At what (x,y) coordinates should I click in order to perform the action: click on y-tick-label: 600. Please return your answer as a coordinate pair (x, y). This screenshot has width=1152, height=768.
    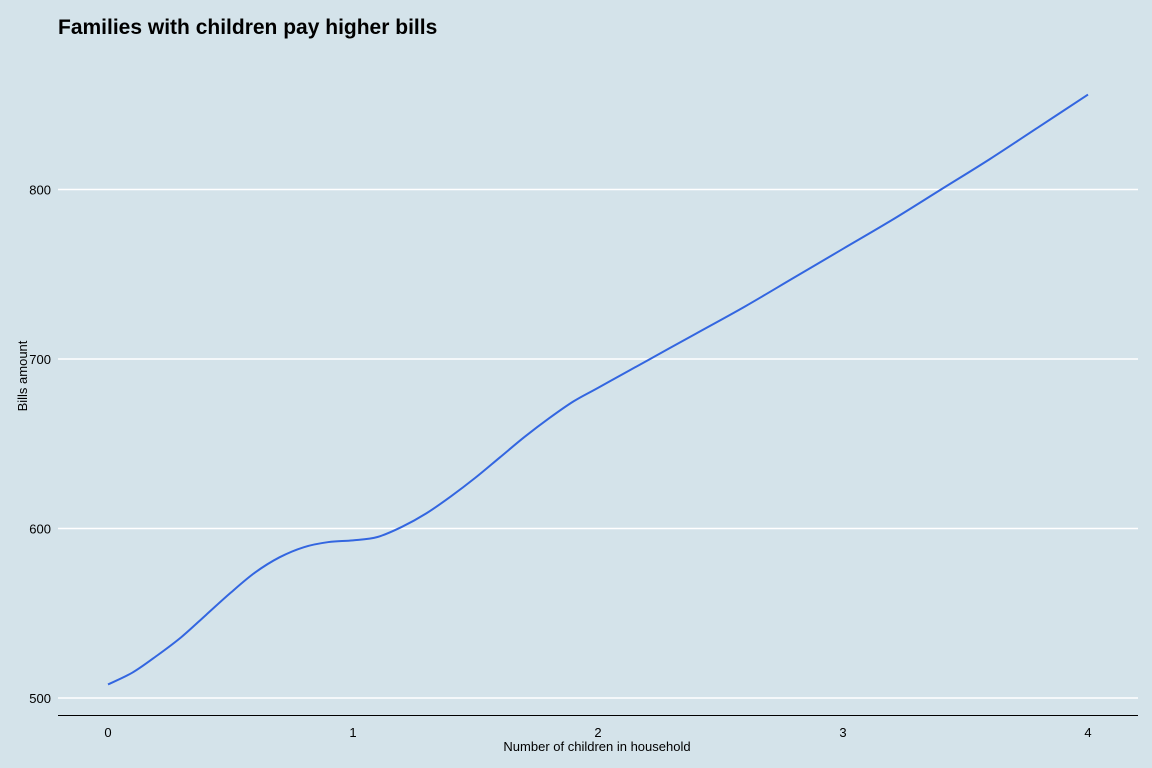
    Looking at the image, I should click on (40, 529).